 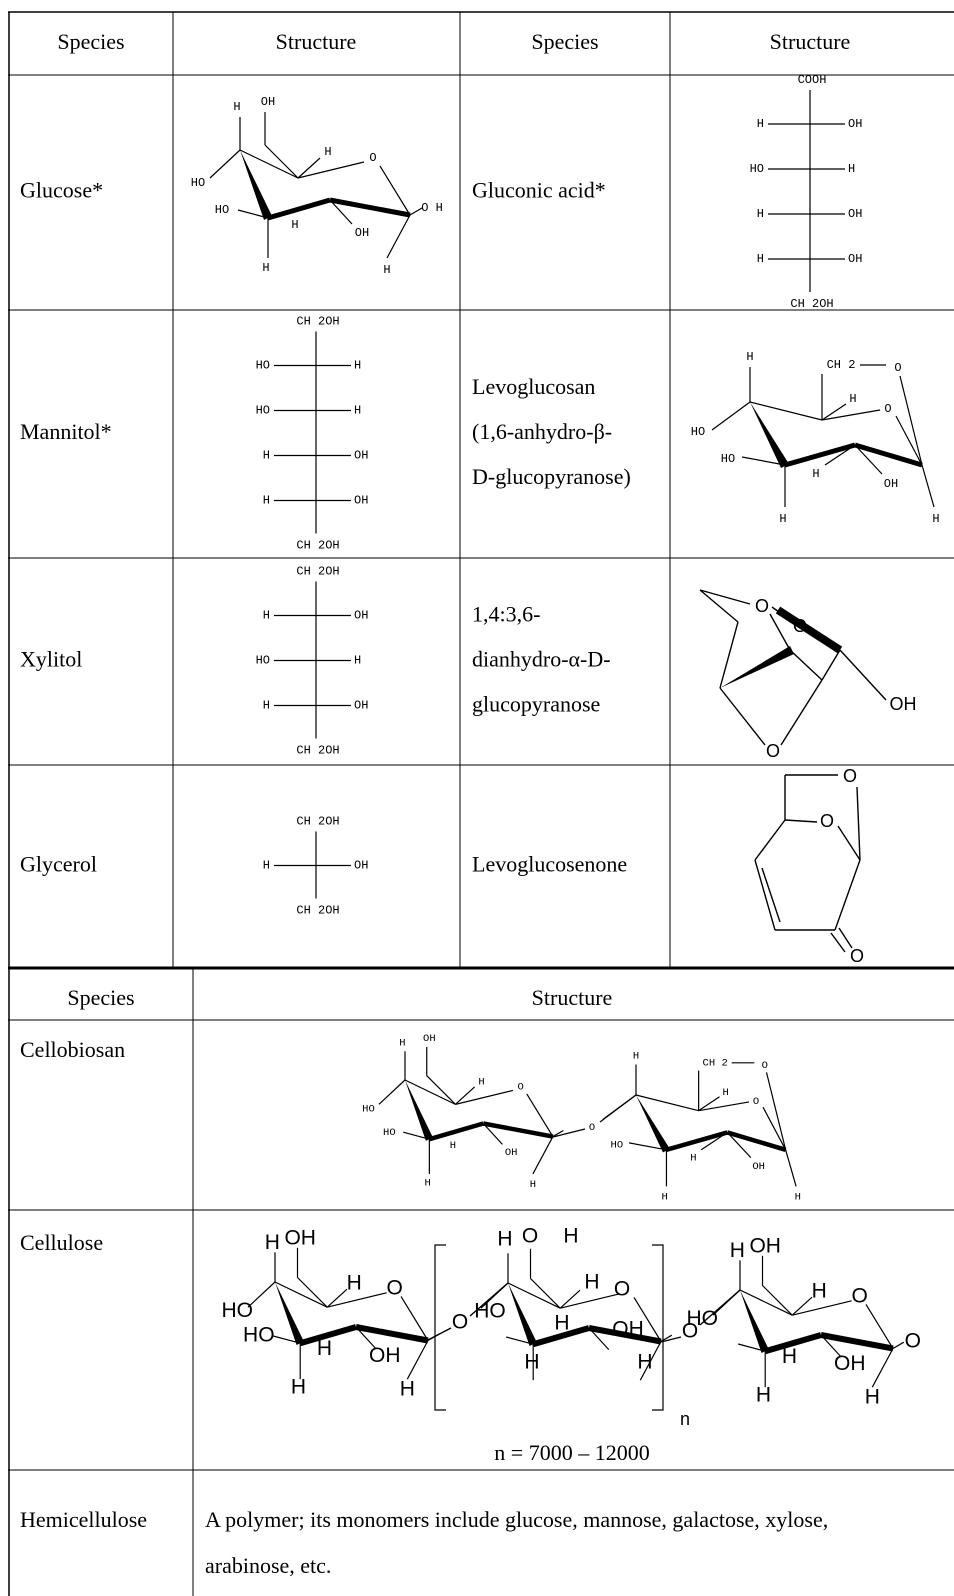 What do you see at coordinates (542, 431) in the screenshot?
I see `species-name: (1,6-anhydro-β-` at bounding box center [542, 431].